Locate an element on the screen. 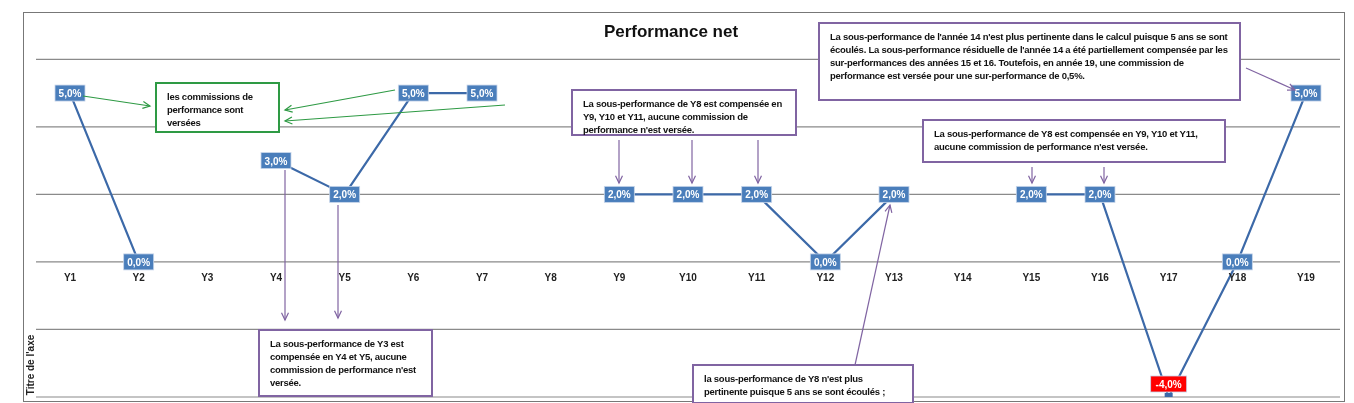 The height and width of the screenshot is (403, 1354). x-tick-label: Y8 is located at coordinates (551, 277).